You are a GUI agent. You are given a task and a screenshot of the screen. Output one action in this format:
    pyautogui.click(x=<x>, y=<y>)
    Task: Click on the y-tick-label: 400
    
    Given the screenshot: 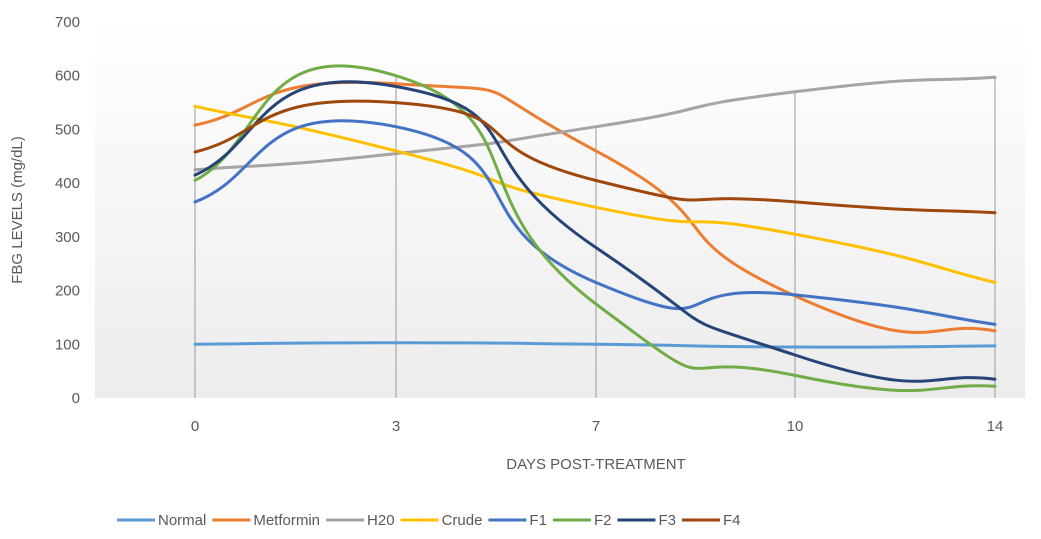 What is the action you would take?
    pyautogui.click(x=67, y=183)
    